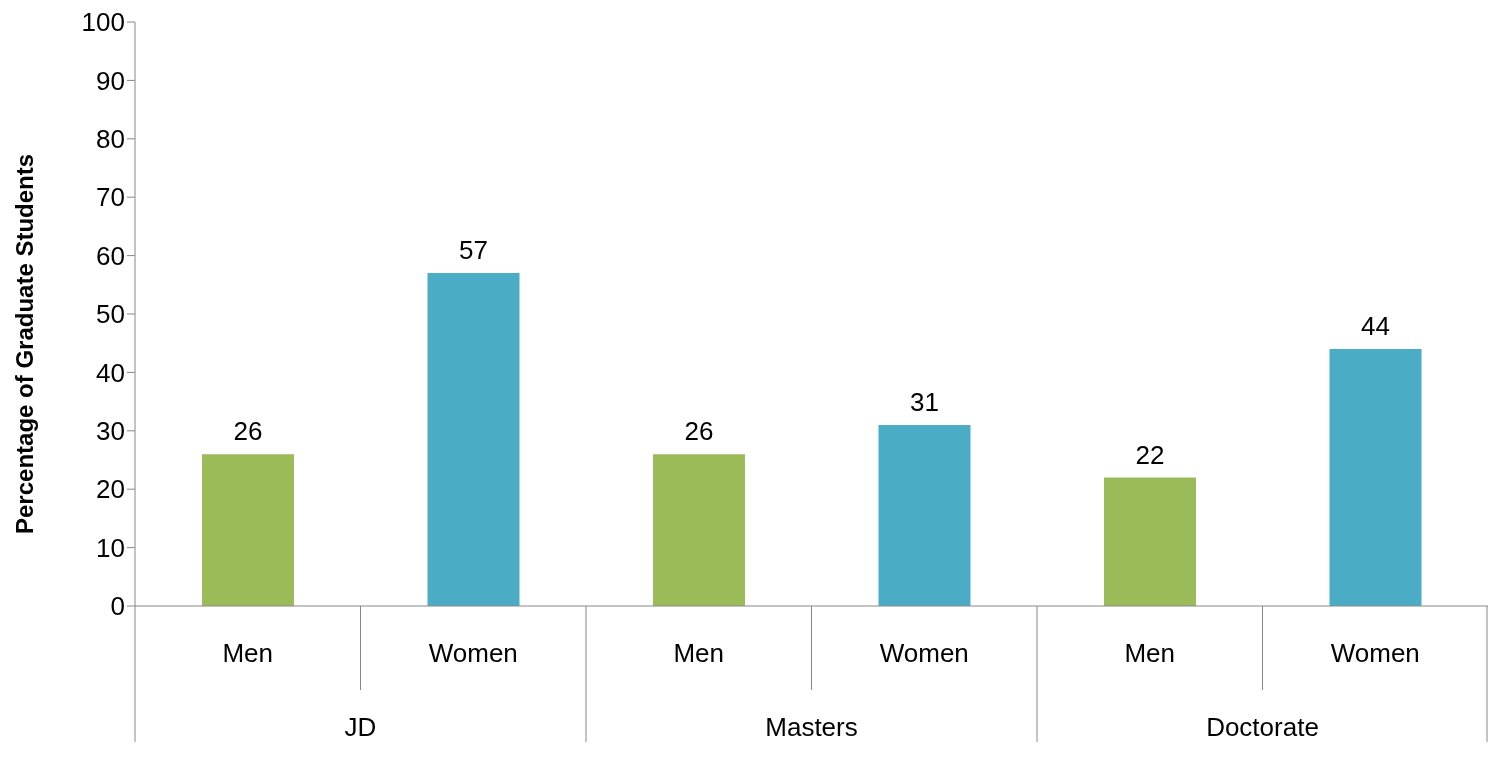 The image size is (1511, 764). I want to click on y-tick-label: 90, so click(110, 80).